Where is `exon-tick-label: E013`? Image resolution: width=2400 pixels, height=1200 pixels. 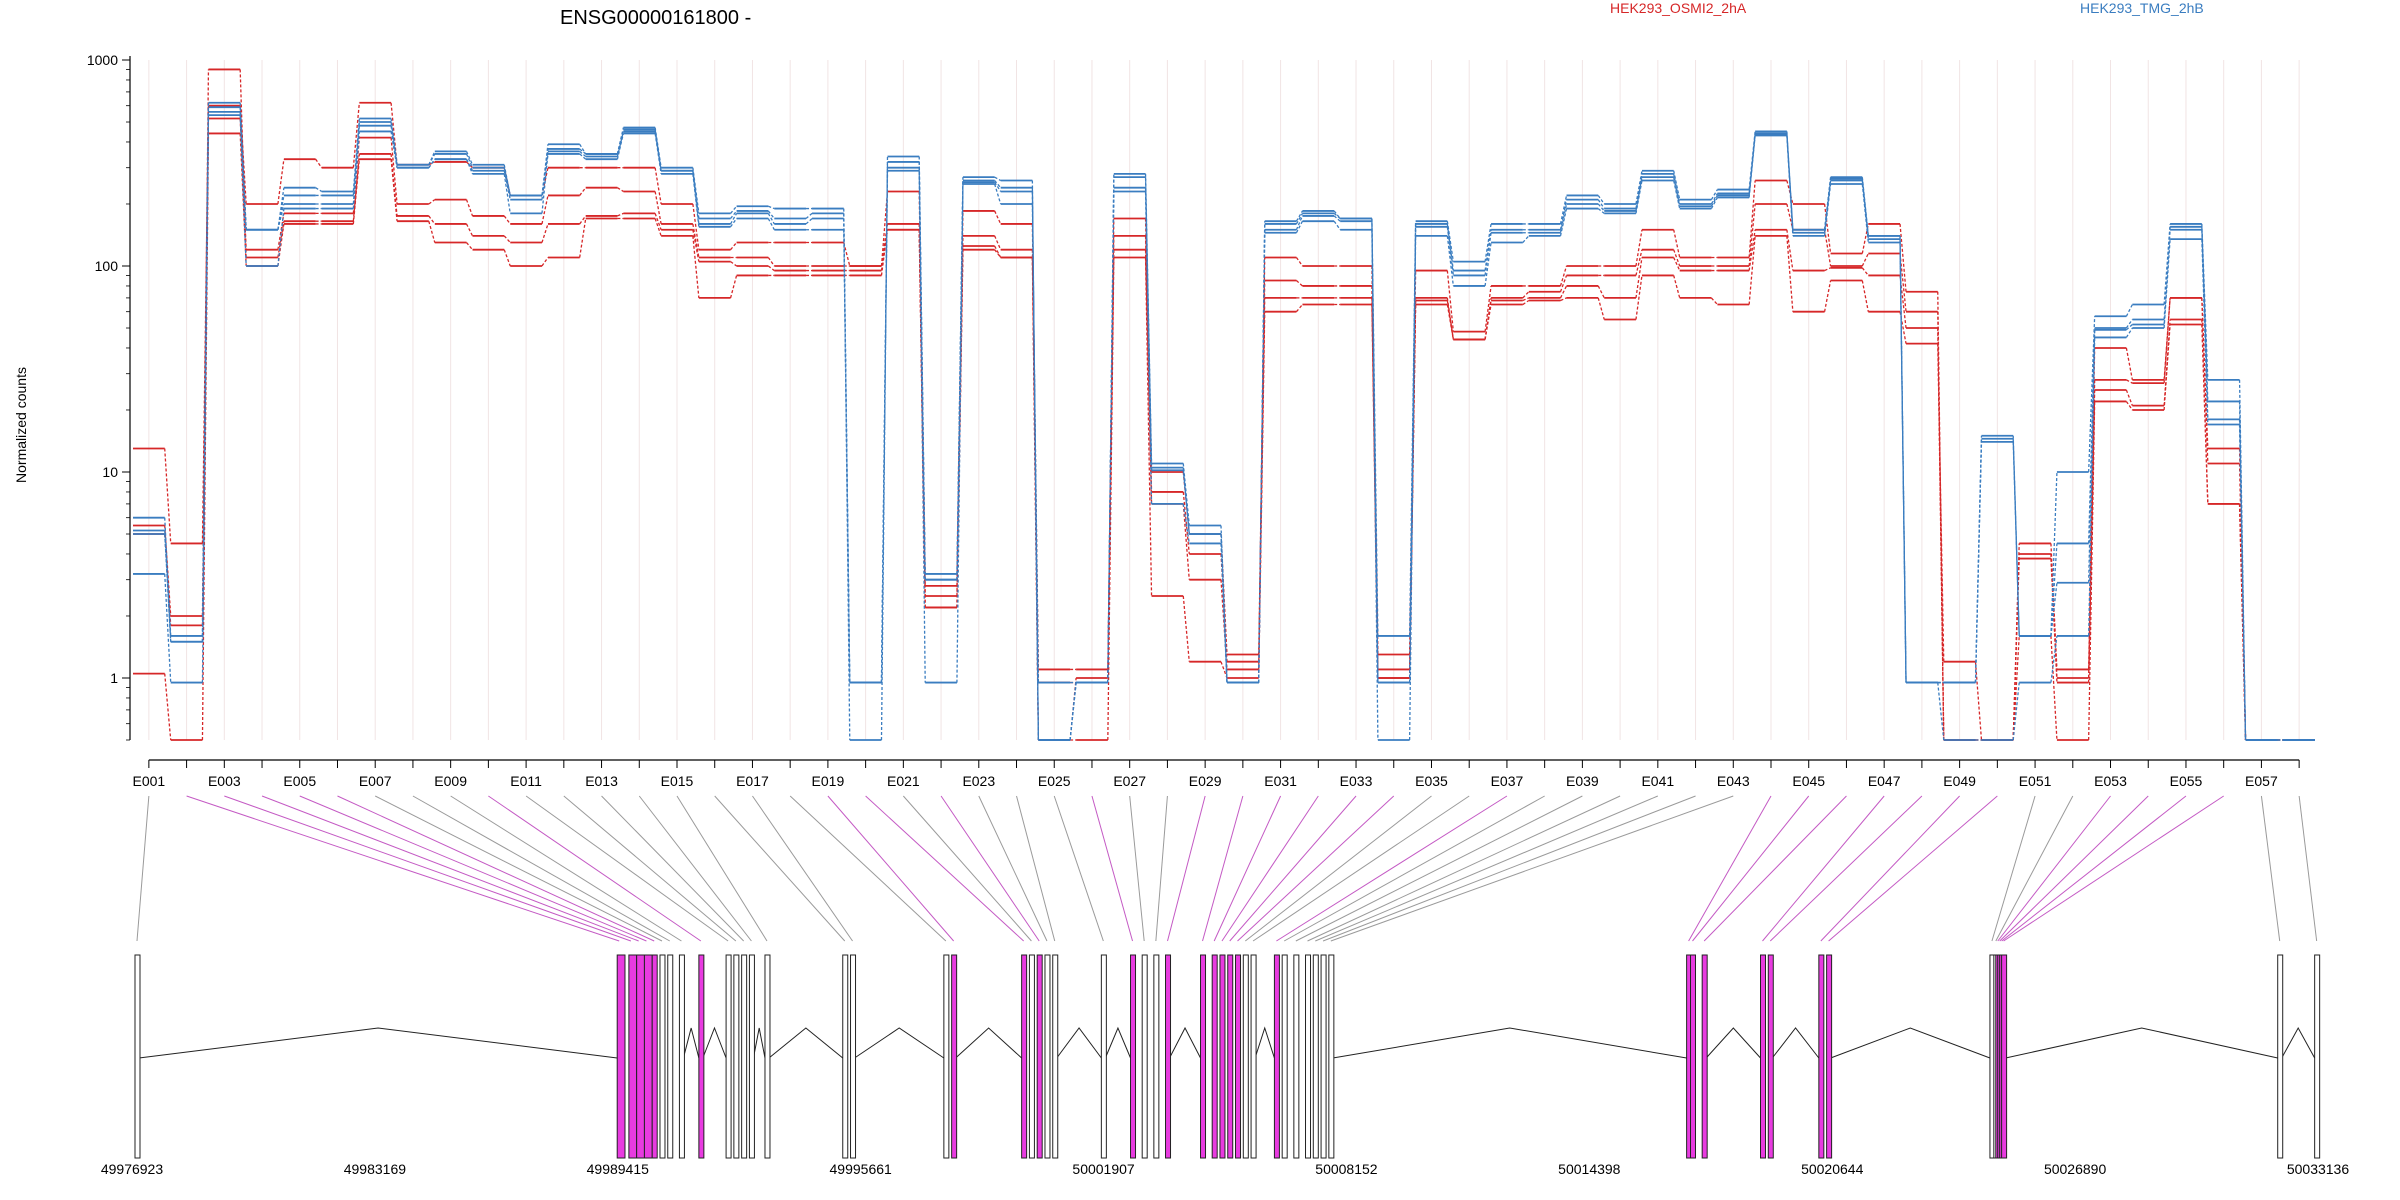
exon-tick-label: E013 is located at coordinates (601, 781).